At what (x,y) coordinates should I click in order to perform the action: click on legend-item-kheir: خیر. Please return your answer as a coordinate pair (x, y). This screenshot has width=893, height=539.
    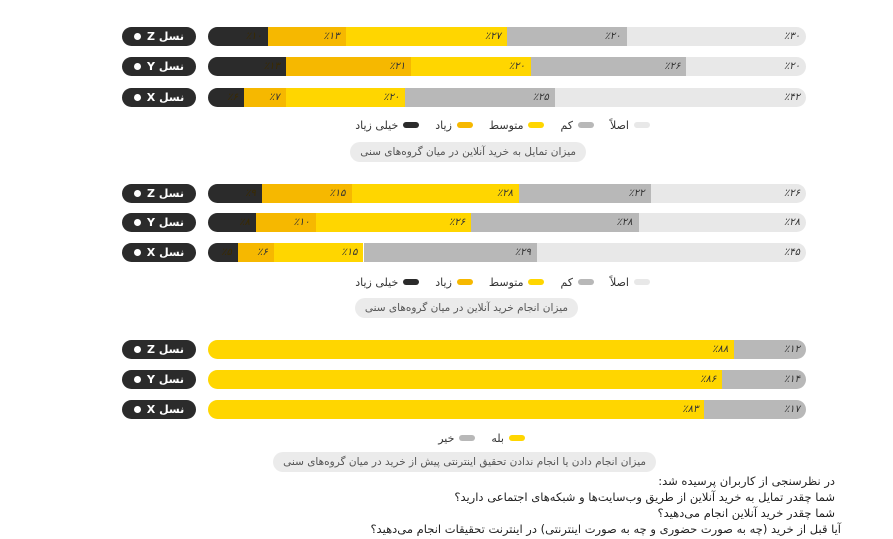
    Looking at the image, I should click on (457, 438).